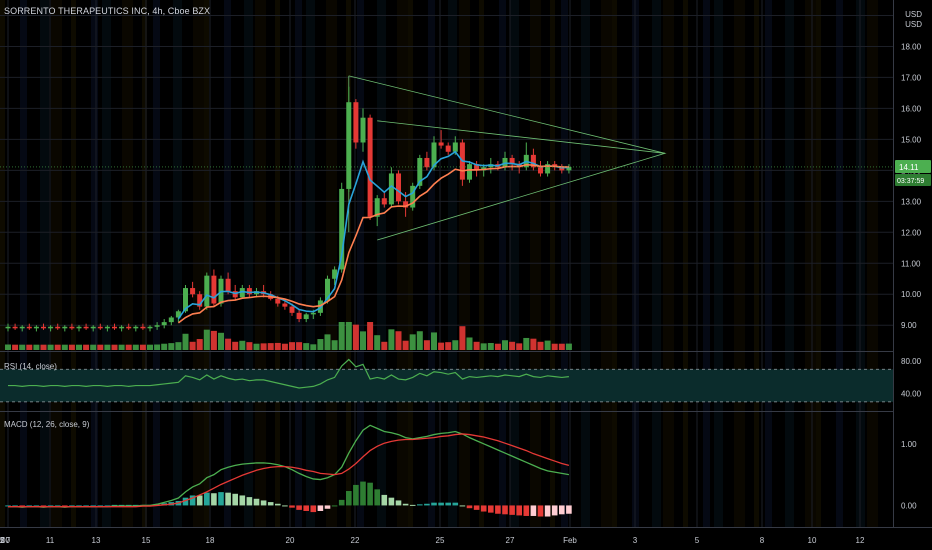 The image size is (932, 550). Describe the element at coordinates (30, 366) in the screenshot. I see `rsi-label: RSI (14, close)` at that location.